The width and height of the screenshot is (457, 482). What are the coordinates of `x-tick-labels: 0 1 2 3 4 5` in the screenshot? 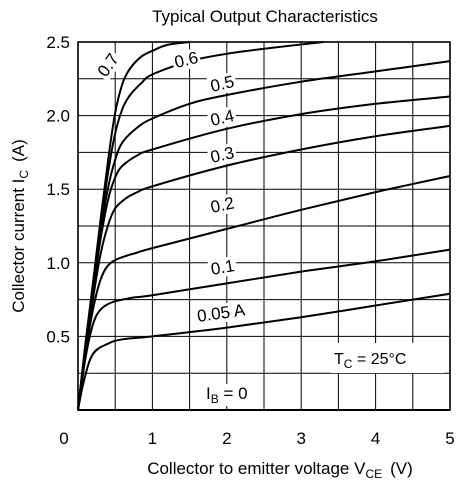 It's located at (256, 438).